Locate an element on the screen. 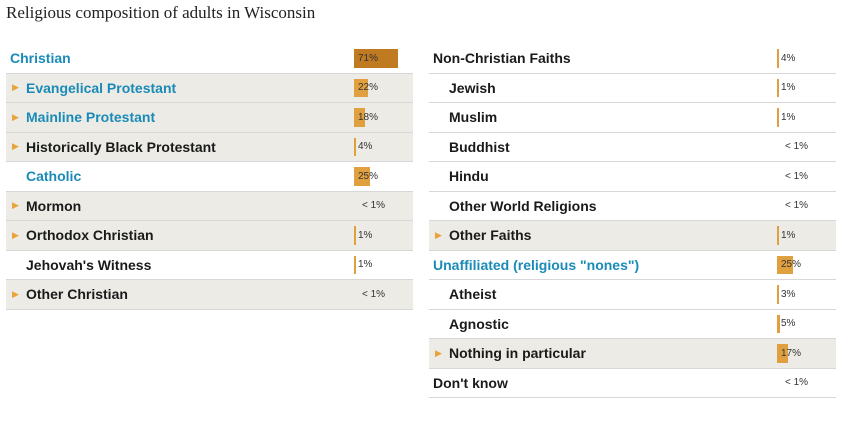 This screenshot has height=421, width=846. table-row: Jewish 1% is located at coordinates (632, 88).